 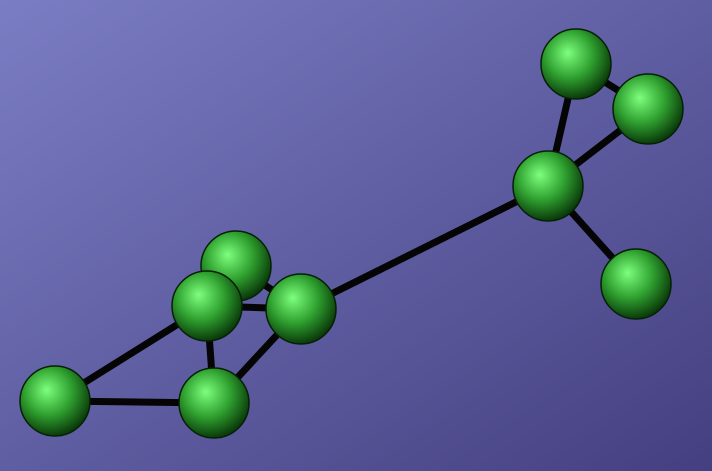 I want to click on node-n3, so click(x=207, y=306).